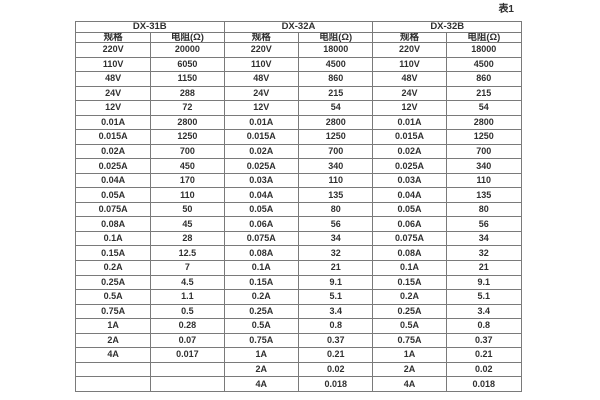  Describe the element at coordinates (335, 108) in the screenshot. I see `resistance-cell: 54` at that location.